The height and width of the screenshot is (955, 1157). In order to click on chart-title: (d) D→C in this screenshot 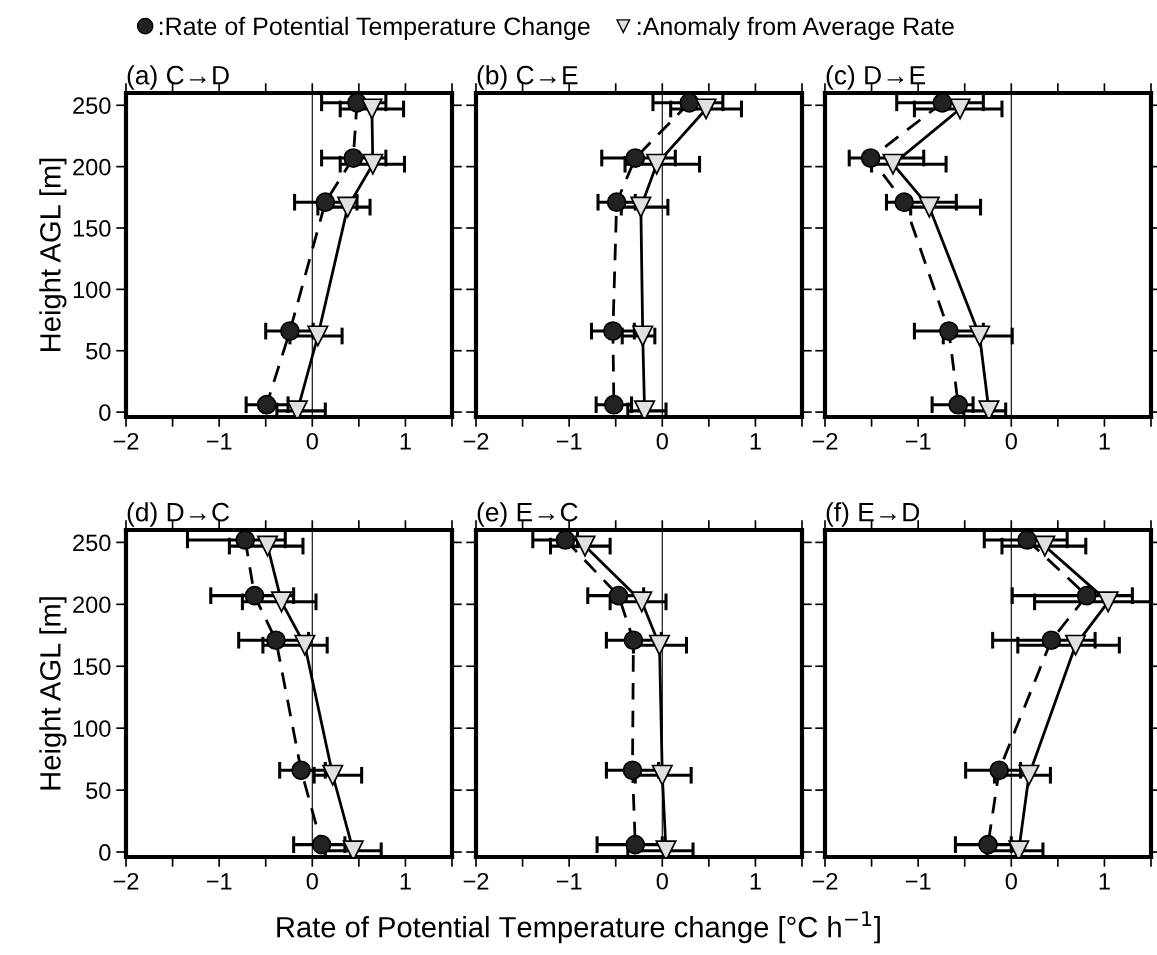, I will do `click(178, 514)`.